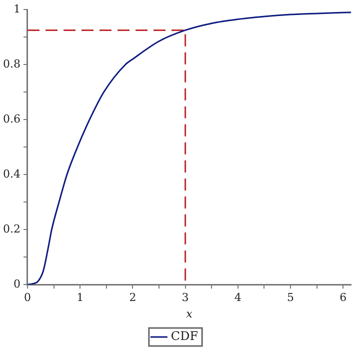 This screenshot has width=355, height=355. What do you see at coordinates (290, 297) in the screenshot?
I see `x-tick-label: 5` at bounding box center [290, 297].